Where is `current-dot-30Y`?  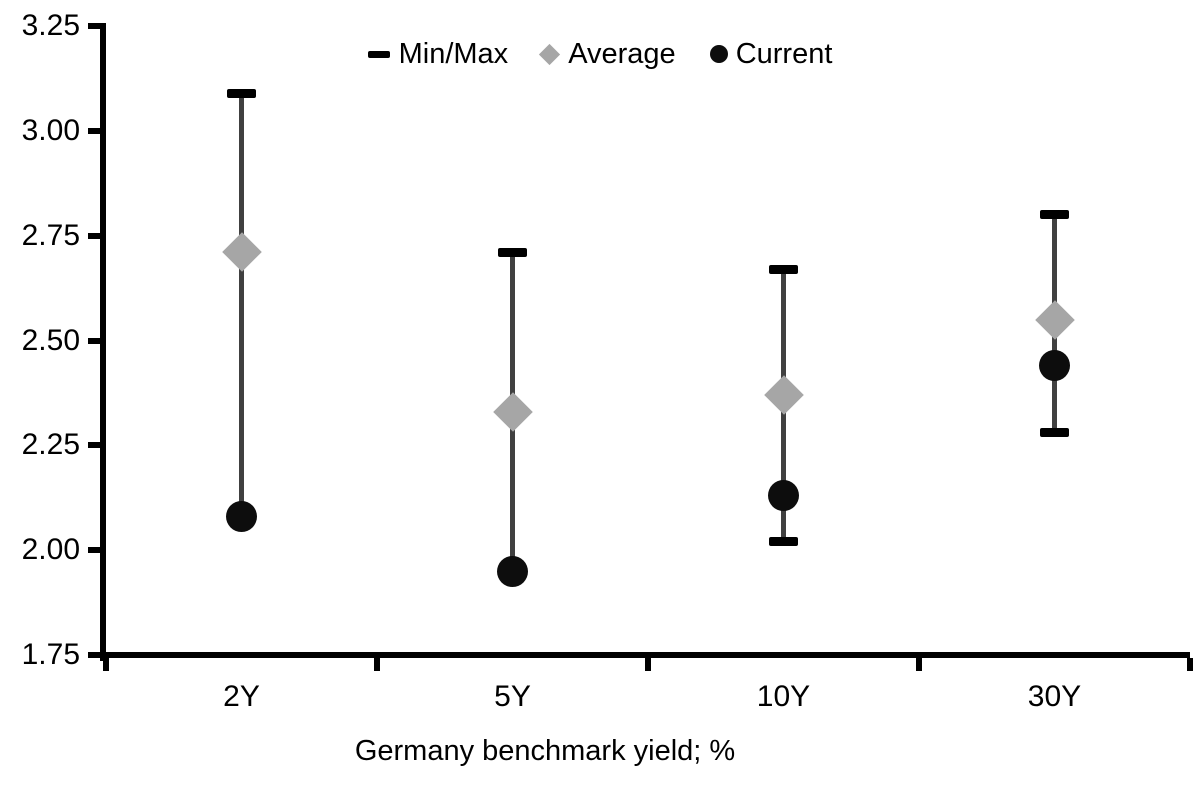 current-dot-30Y is located at coordinates (1054, 366).